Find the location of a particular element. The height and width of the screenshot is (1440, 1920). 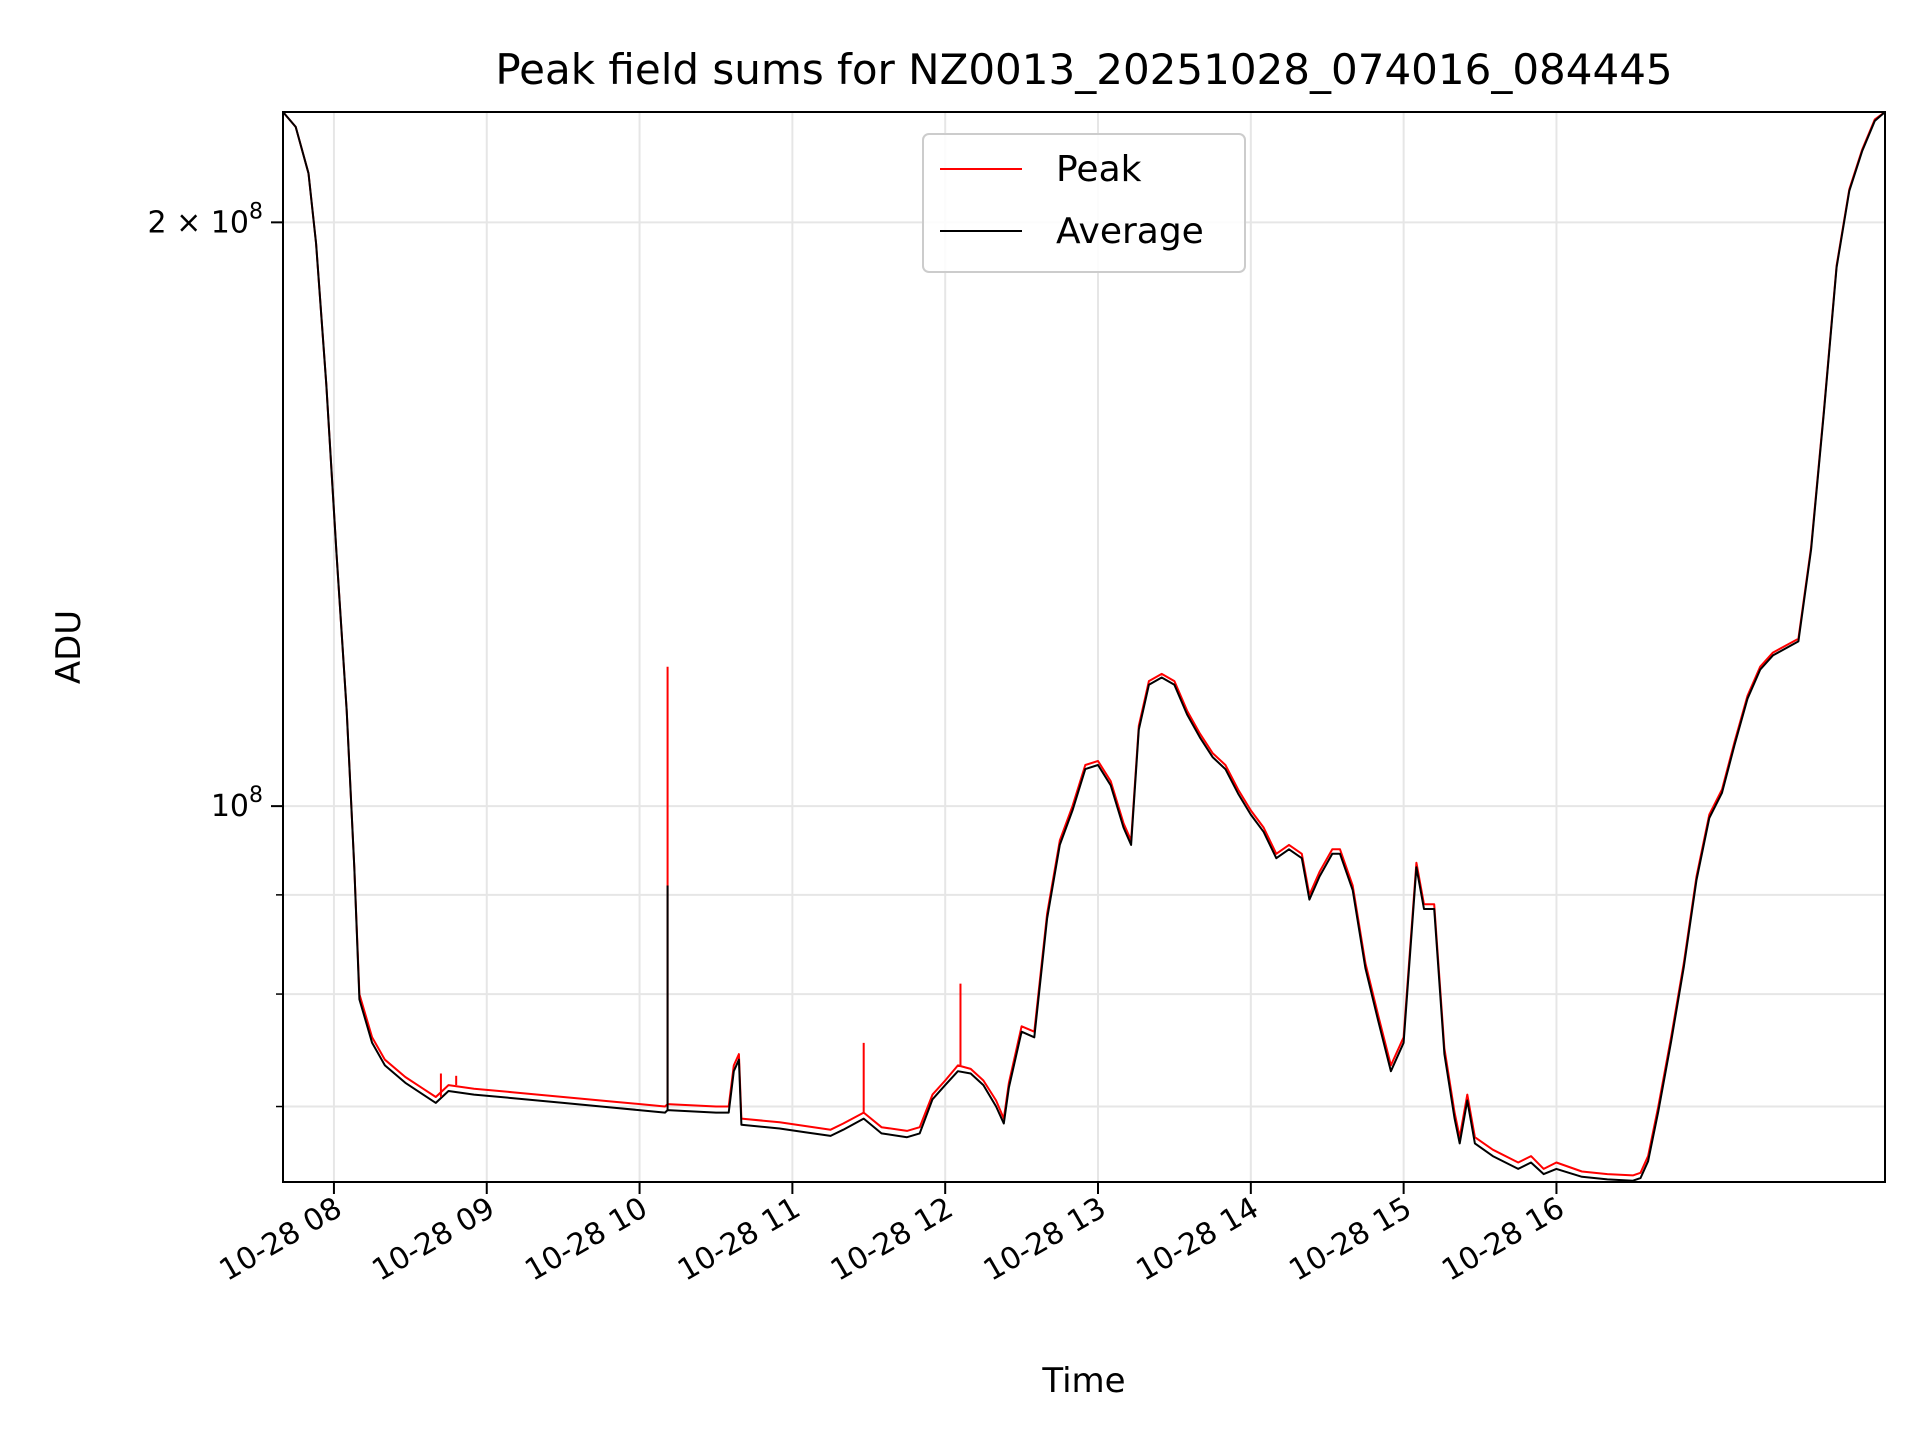

y-tick-label: 2 × 108 is located at coordinates (205, 219).